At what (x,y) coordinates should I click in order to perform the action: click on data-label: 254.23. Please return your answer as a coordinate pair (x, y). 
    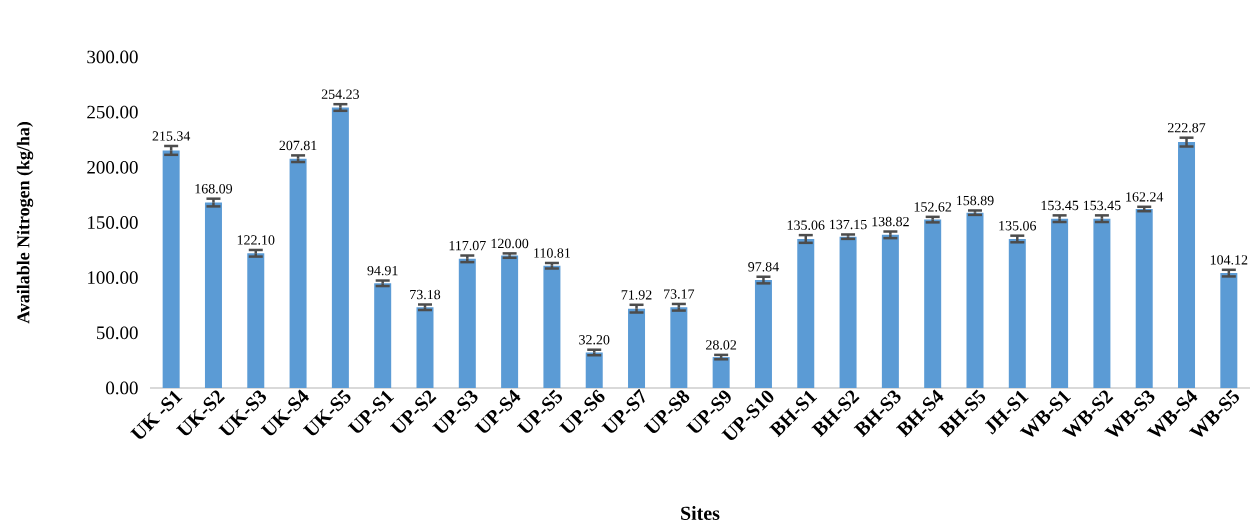
    Looking at the image, I should click on (340, 94).